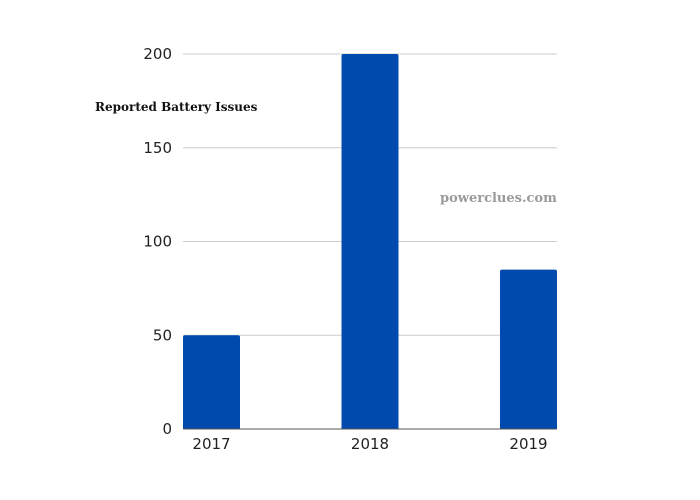  I want to click on bar-2018, so click(370, 241).